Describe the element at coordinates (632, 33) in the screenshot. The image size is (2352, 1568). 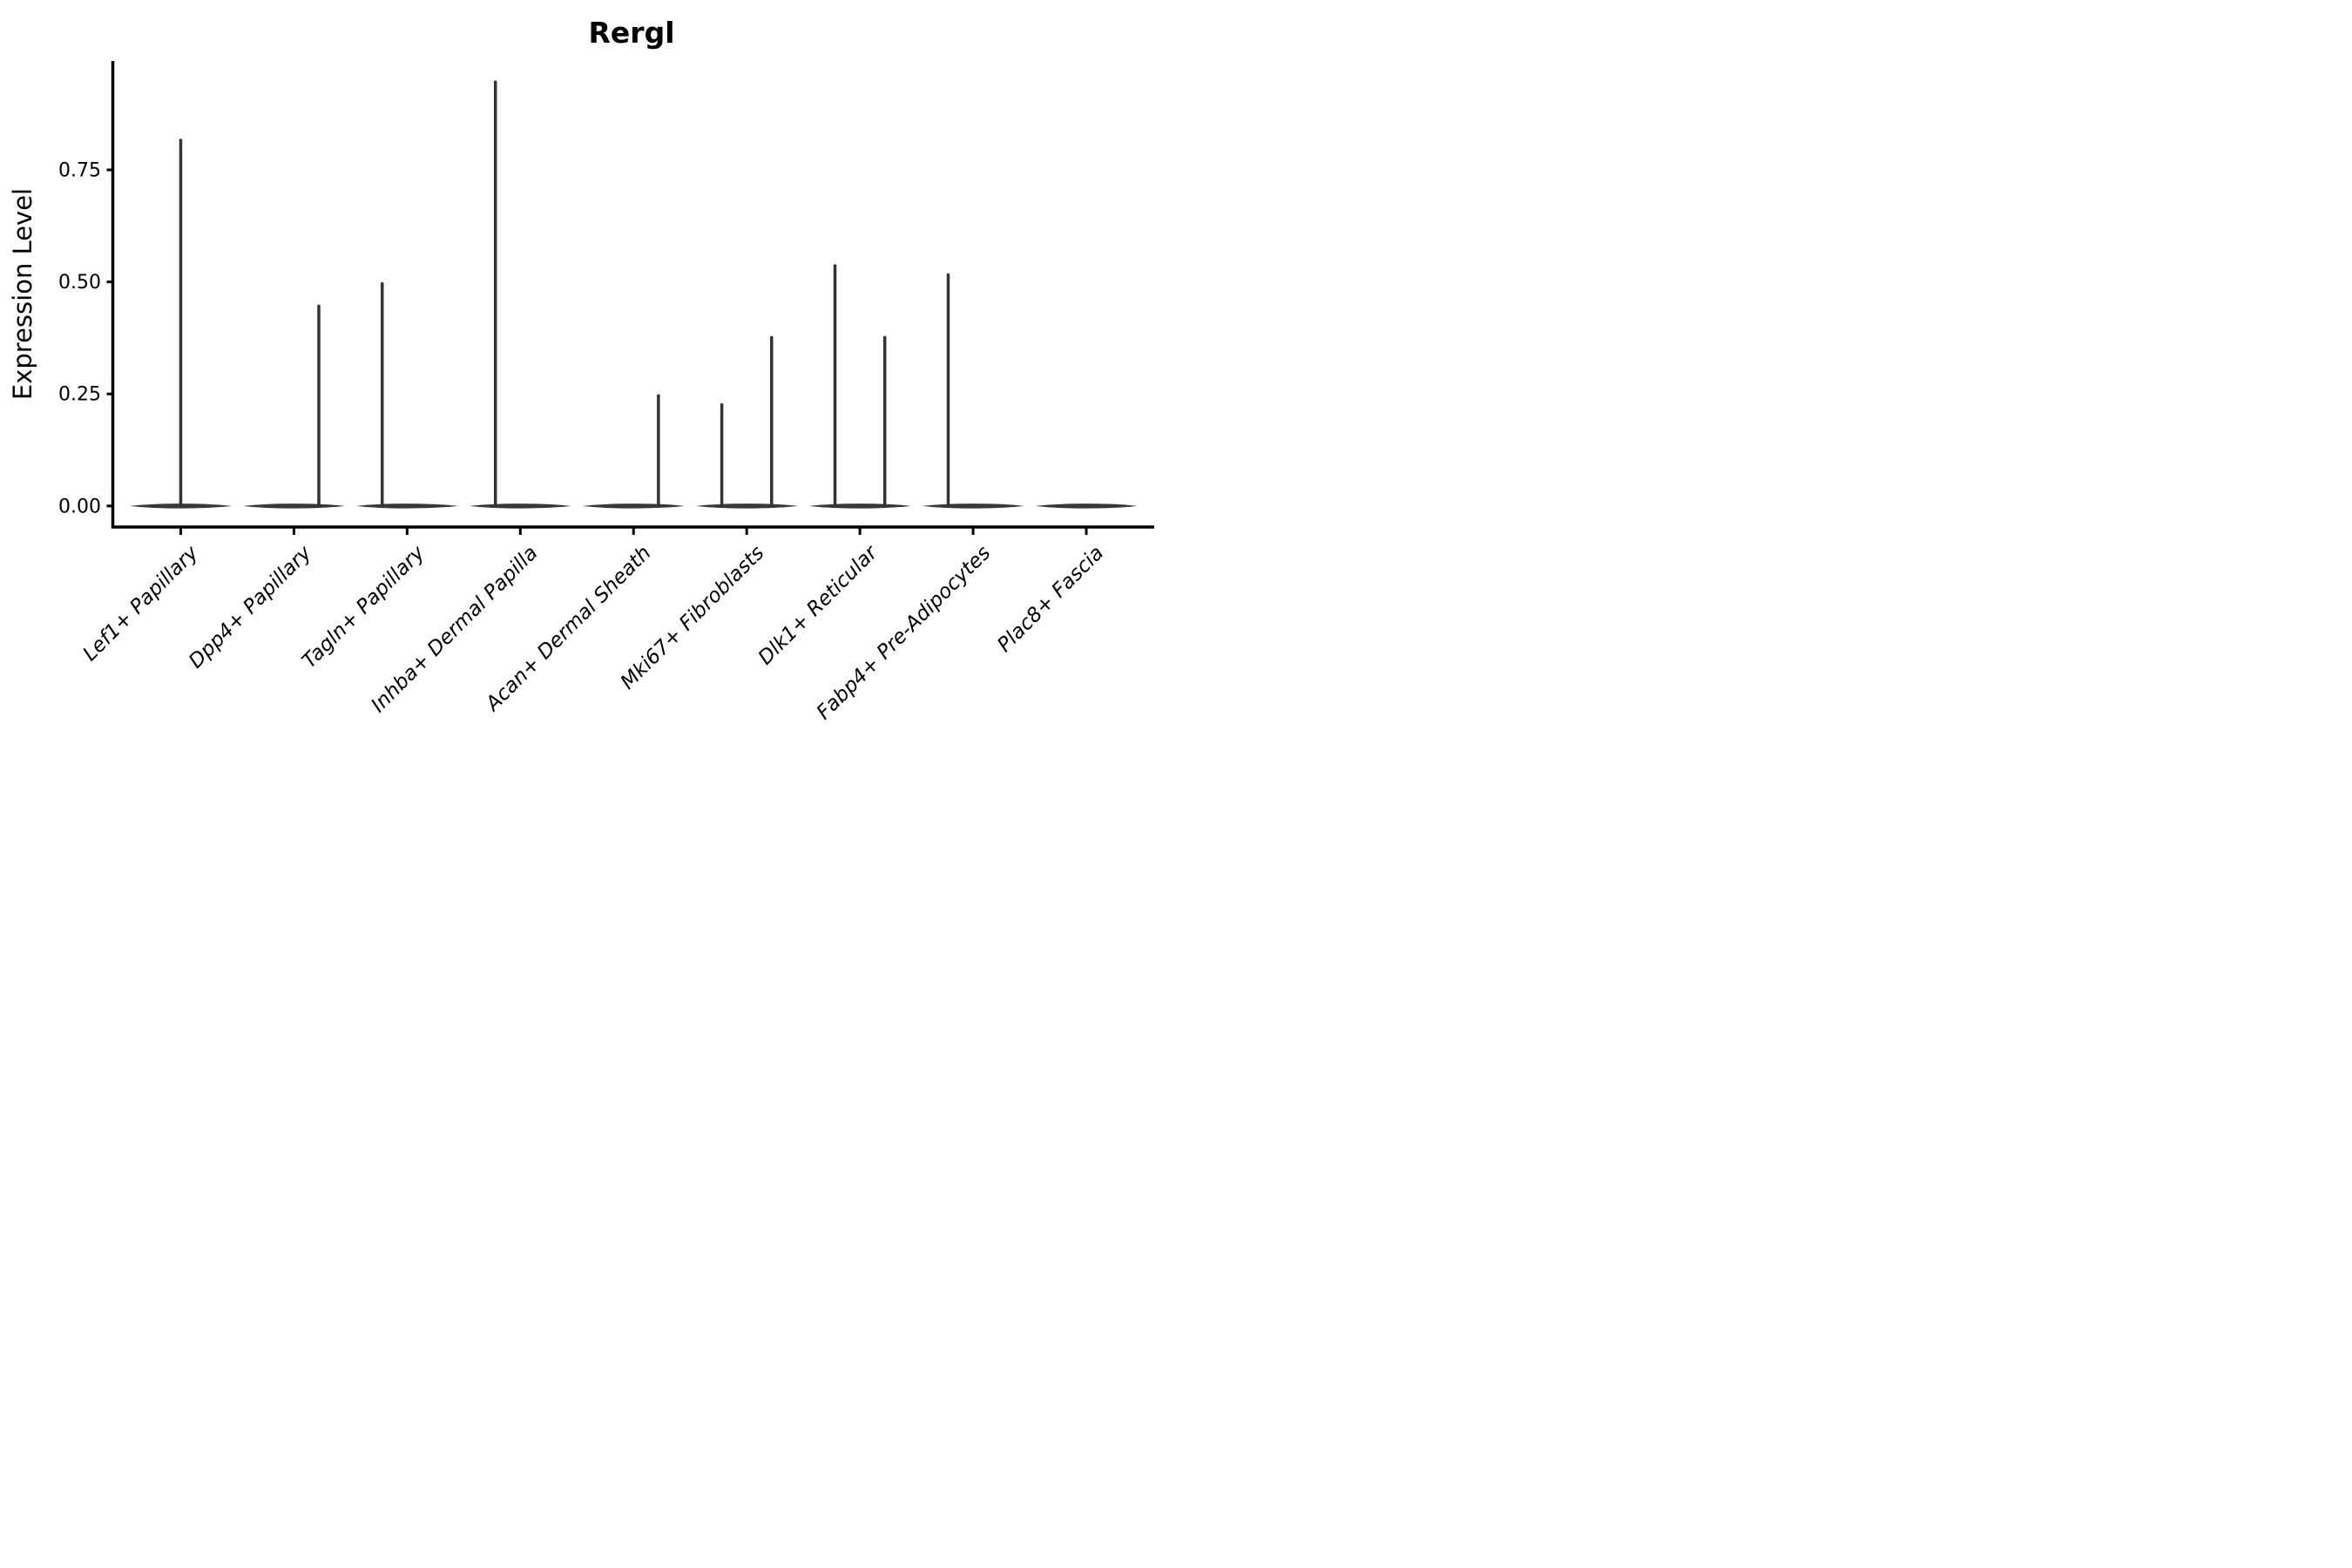
I see `chart-title: Rergl` at that location.